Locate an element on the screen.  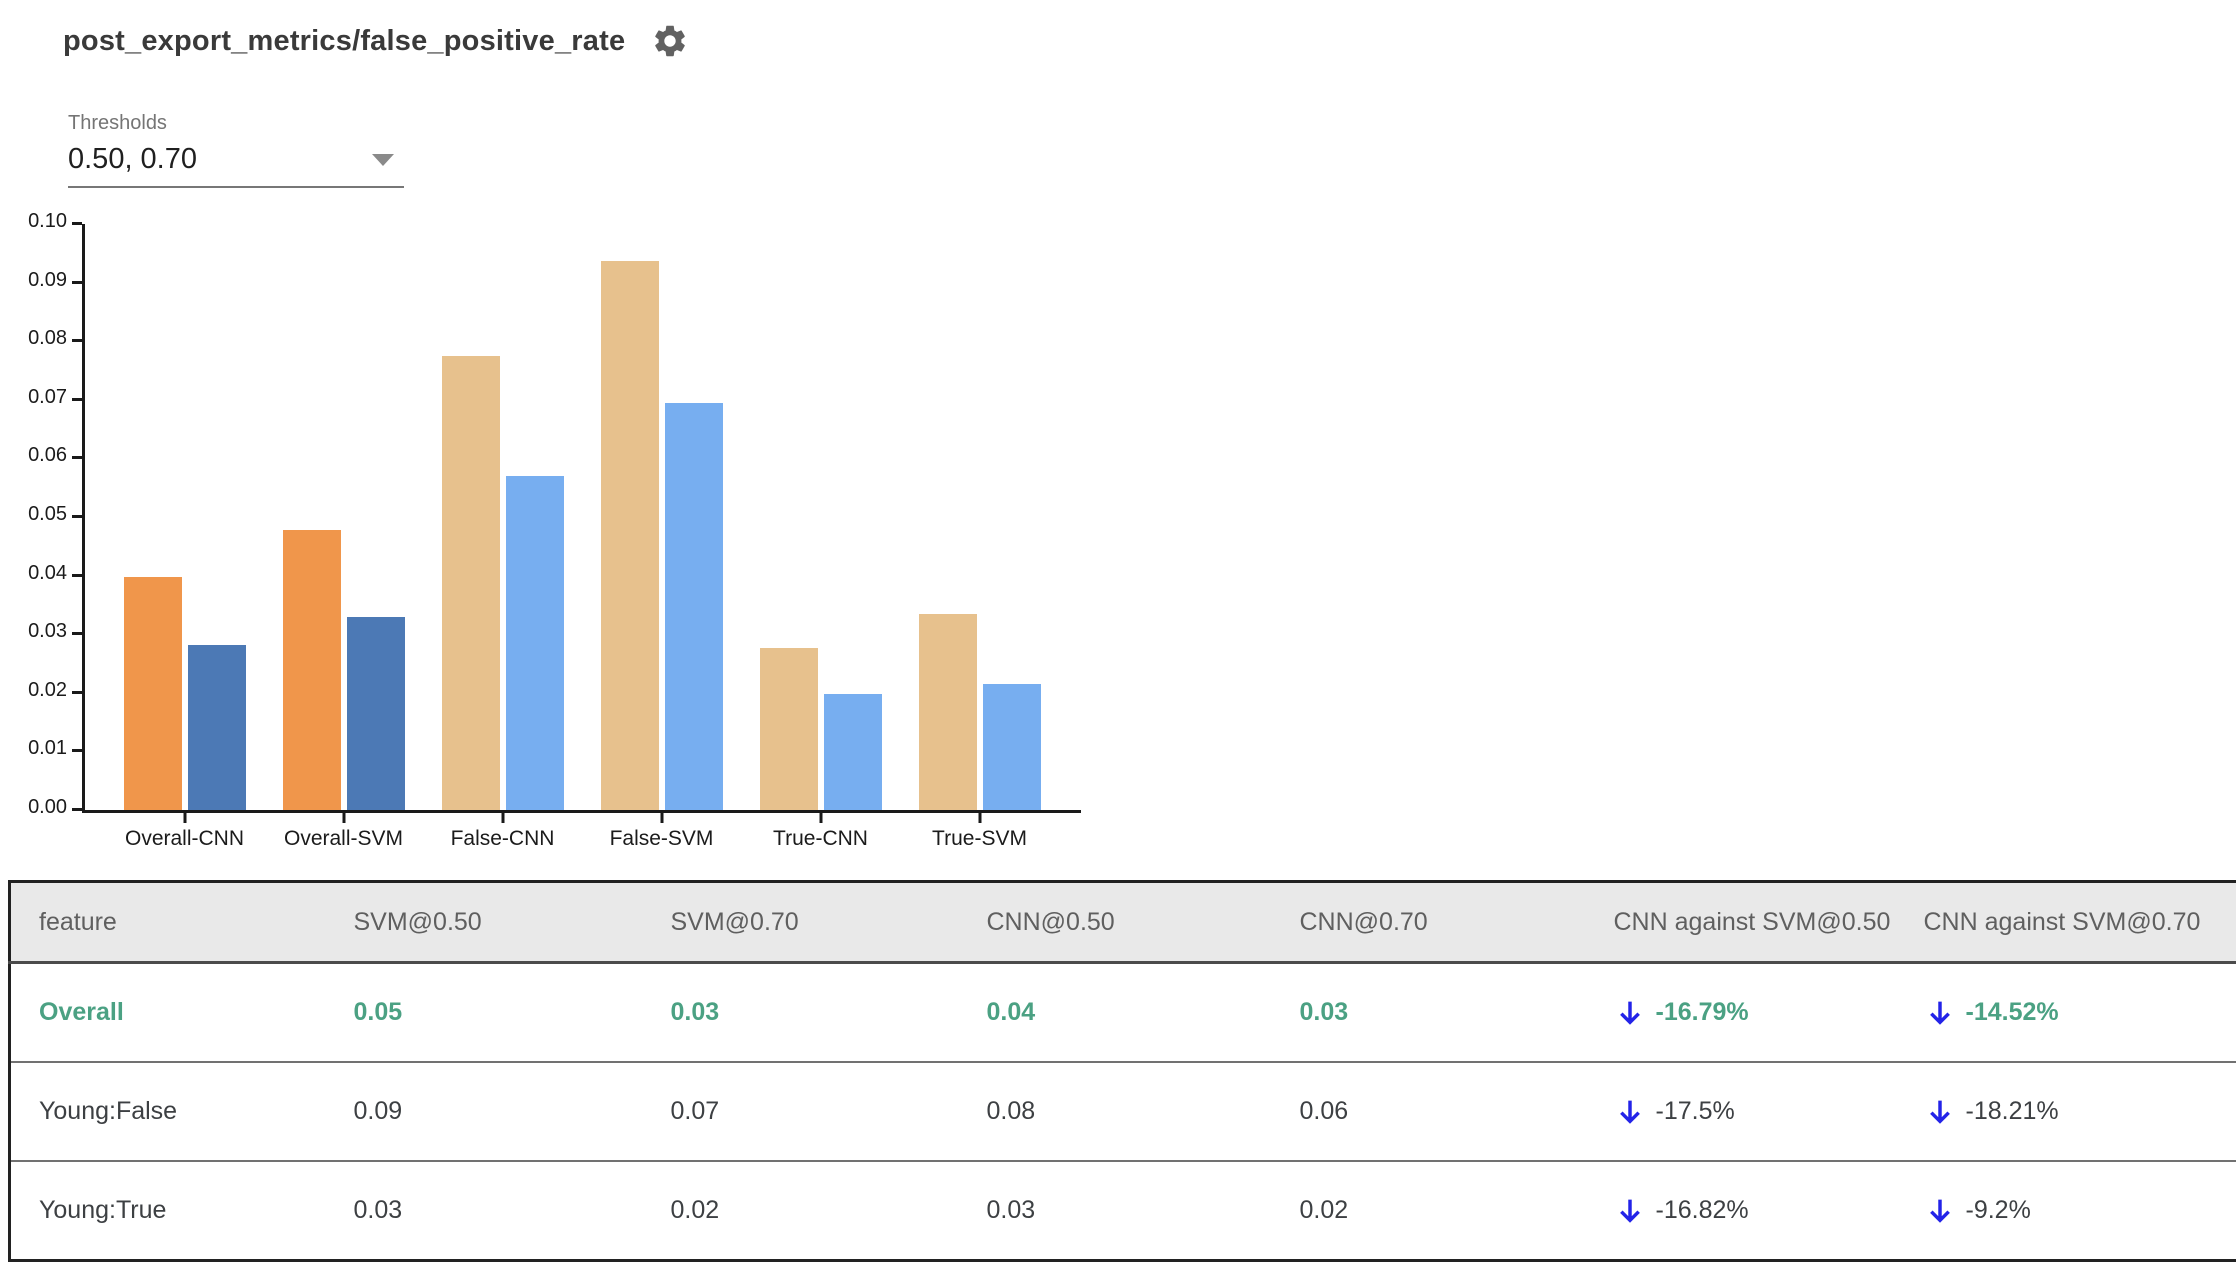
y-tick-label: 0.06 is located at coordinates (37, 455).